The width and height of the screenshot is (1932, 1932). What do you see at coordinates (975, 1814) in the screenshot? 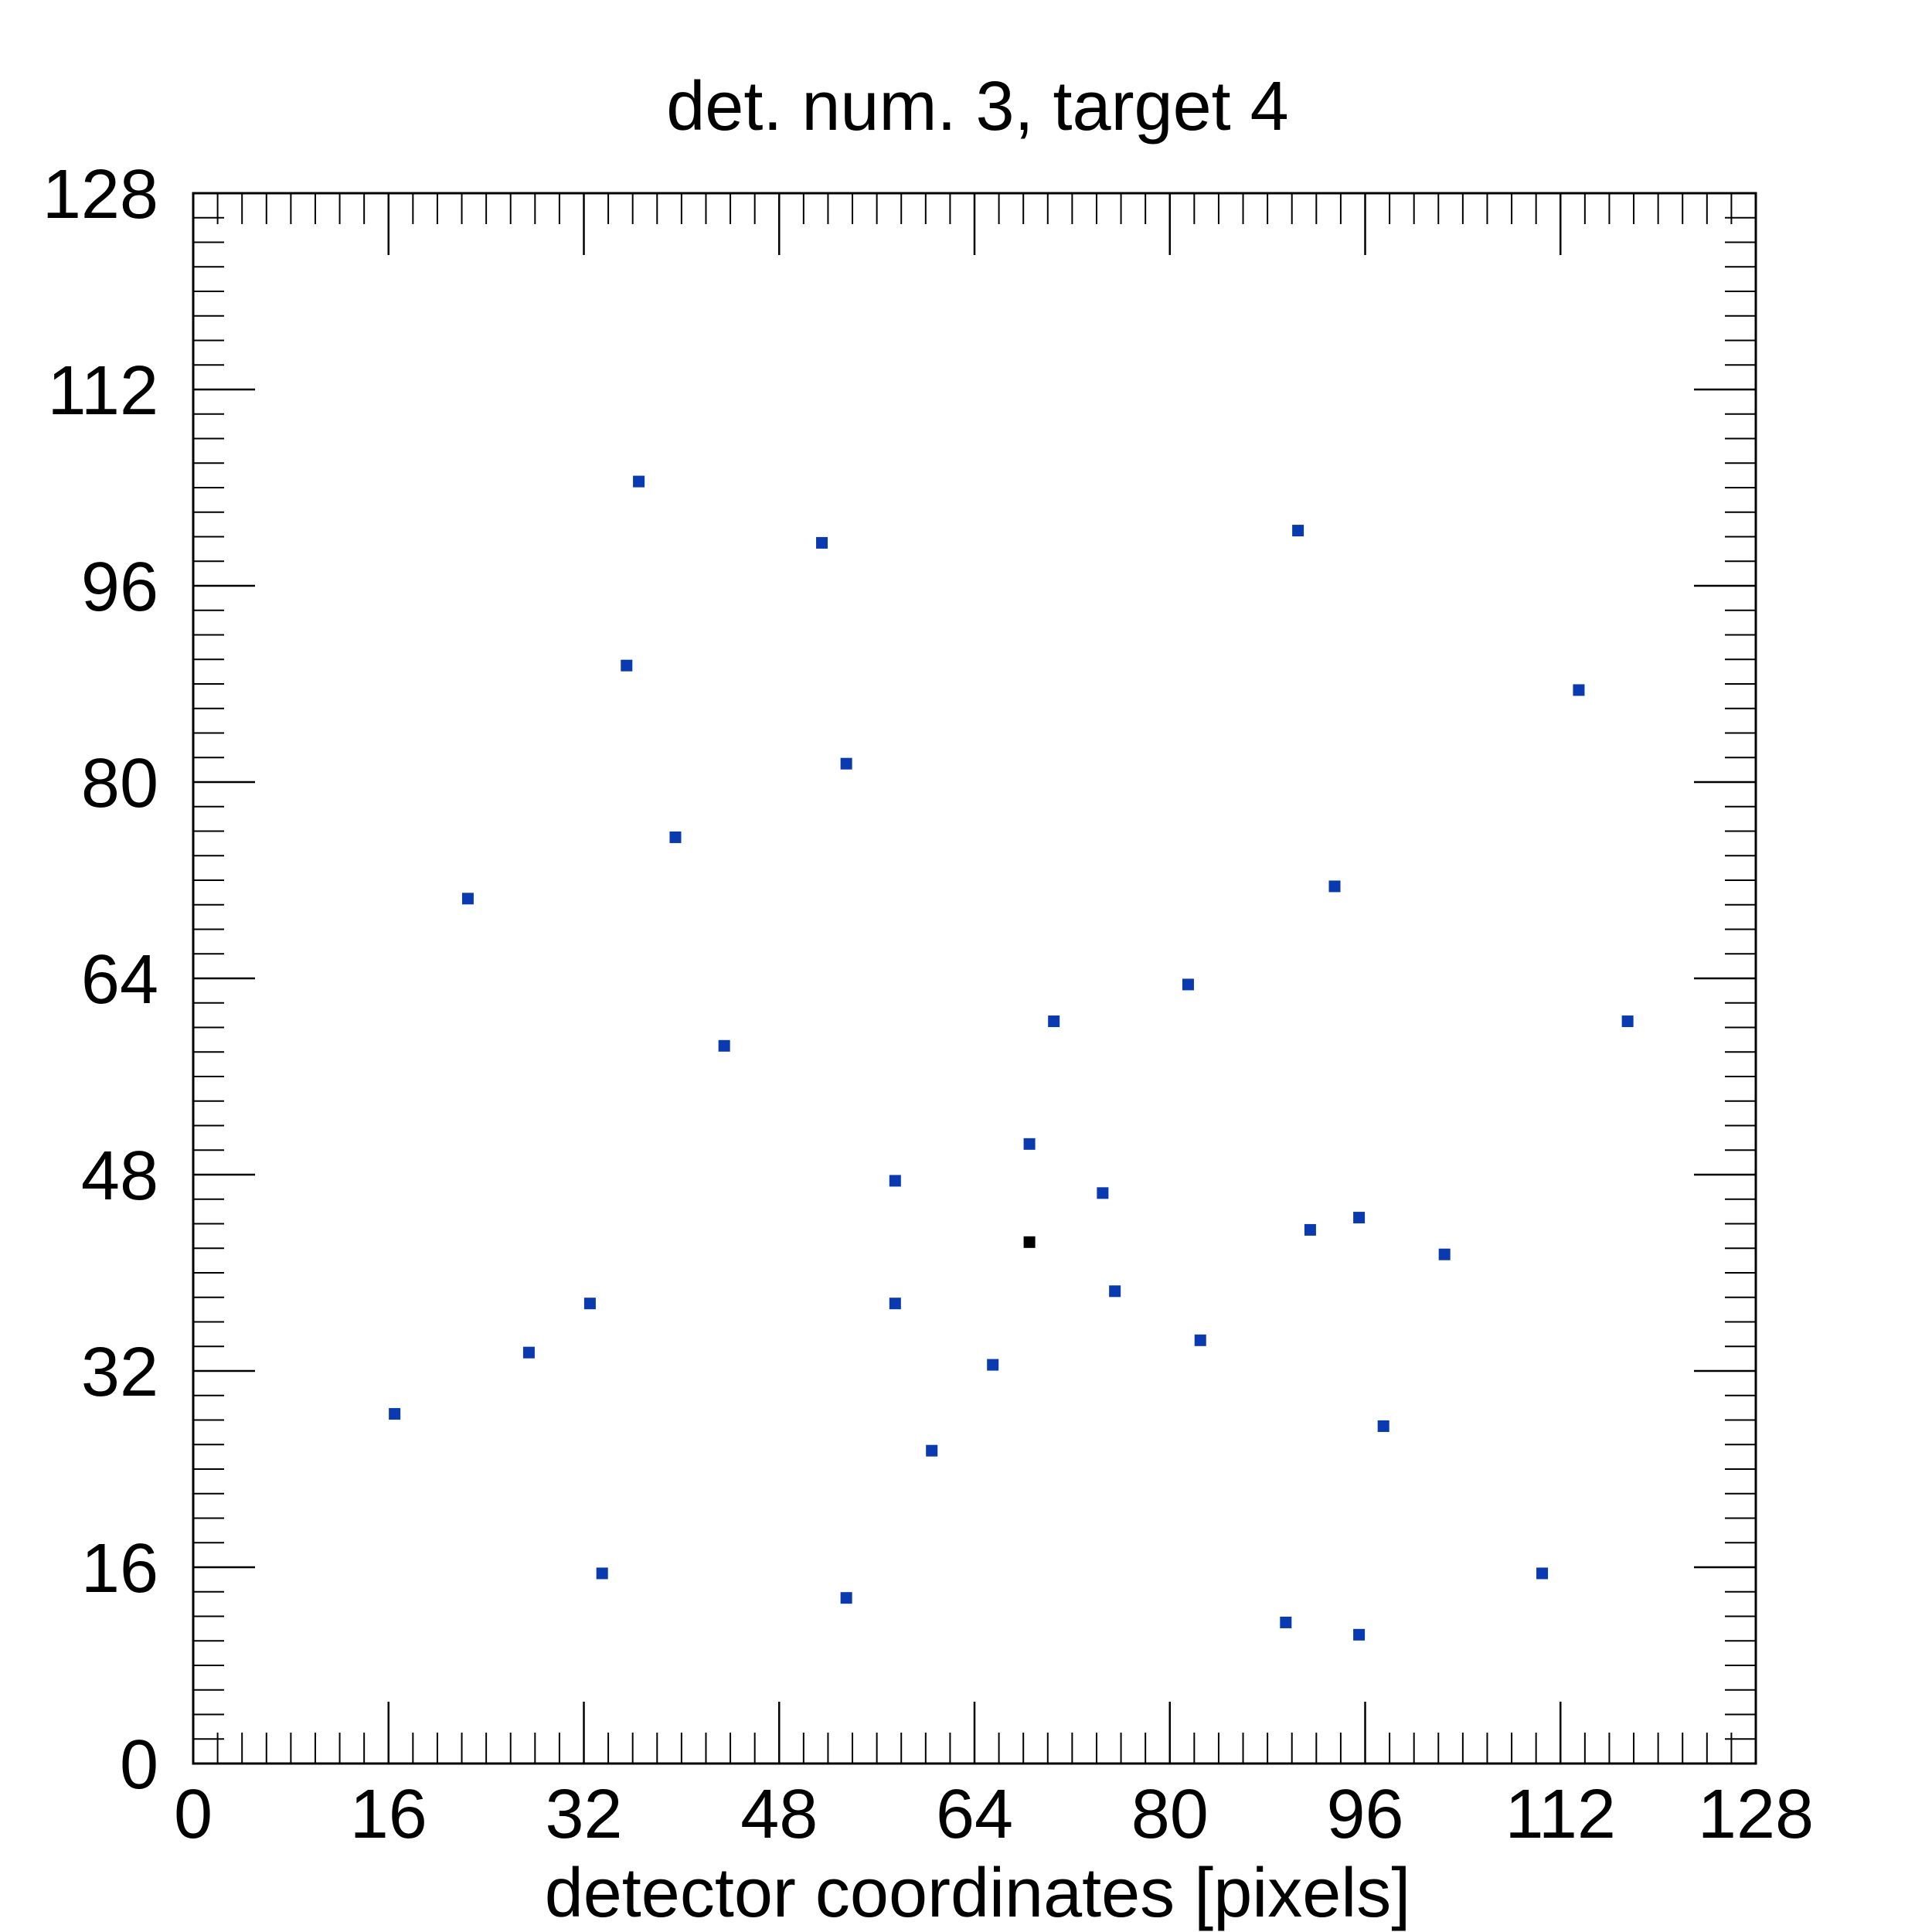
I see `x-tick-label: 64` at bounding box center [975, 1814].